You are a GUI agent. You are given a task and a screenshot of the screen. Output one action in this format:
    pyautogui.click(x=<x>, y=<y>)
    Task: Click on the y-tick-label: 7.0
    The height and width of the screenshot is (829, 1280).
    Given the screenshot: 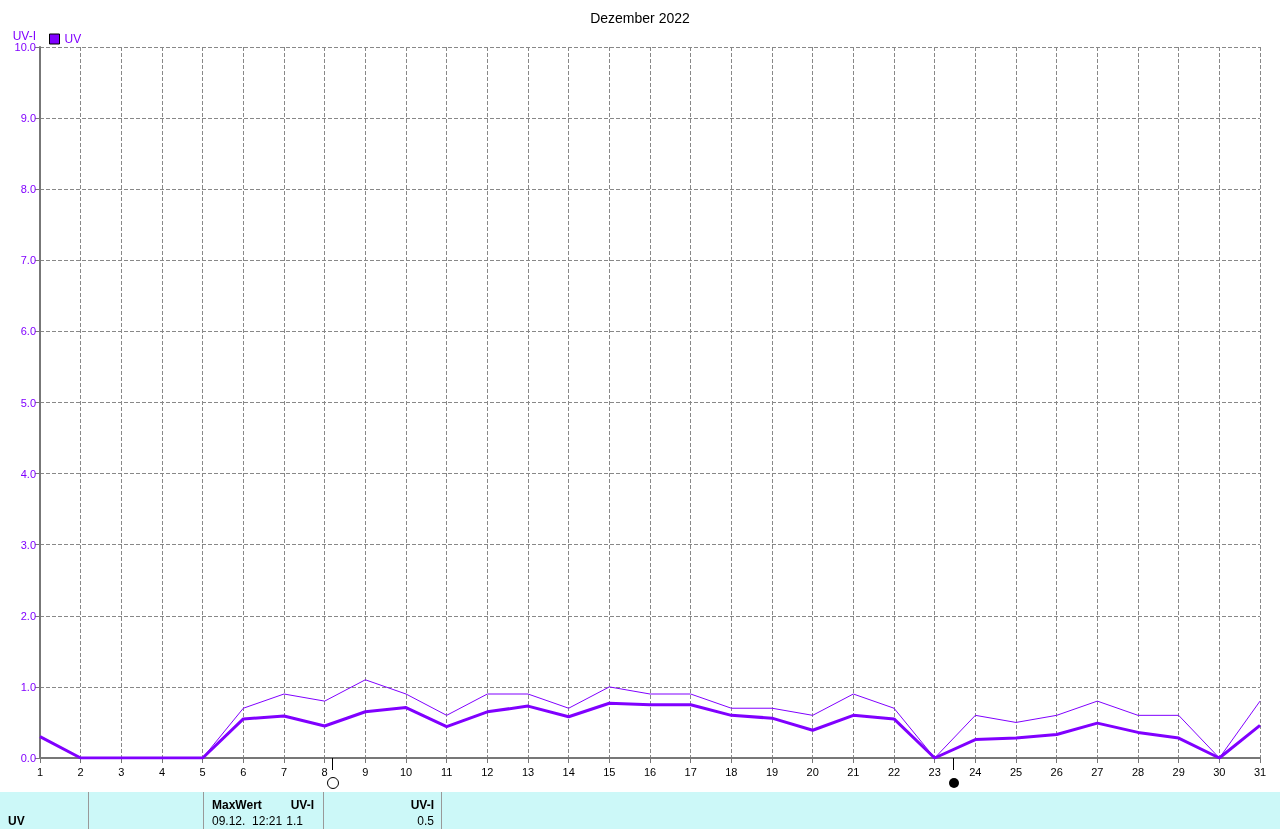 What is the action you would take?
    pyautogui.click(x=28, y=260)
    